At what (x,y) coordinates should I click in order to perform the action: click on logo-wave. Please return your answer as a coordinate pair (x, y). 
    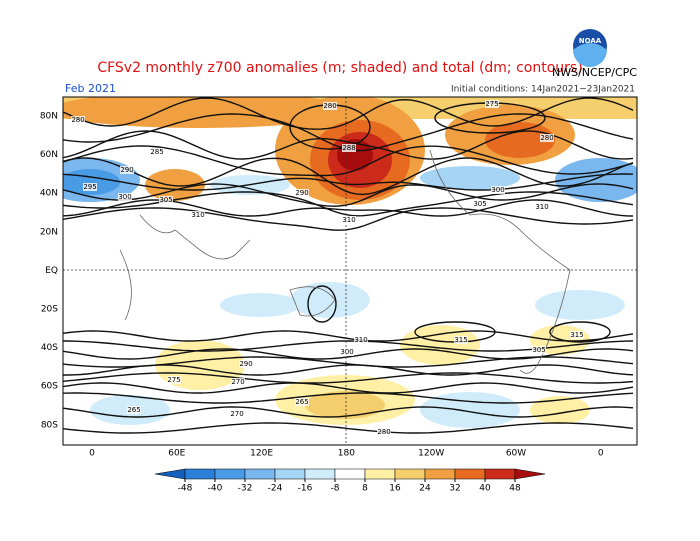
    Looking at the image, I should click on (590, 55).